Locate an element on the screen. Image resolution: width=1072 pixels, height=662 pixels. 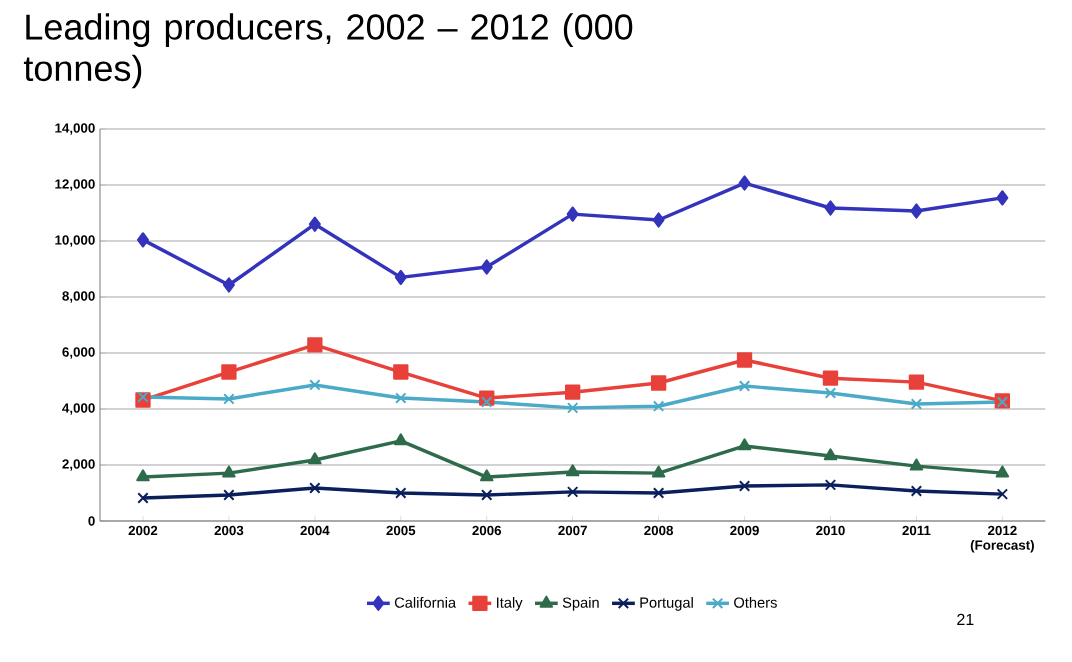
x-tick-label: 2003 is located at coordinates (229, 530).